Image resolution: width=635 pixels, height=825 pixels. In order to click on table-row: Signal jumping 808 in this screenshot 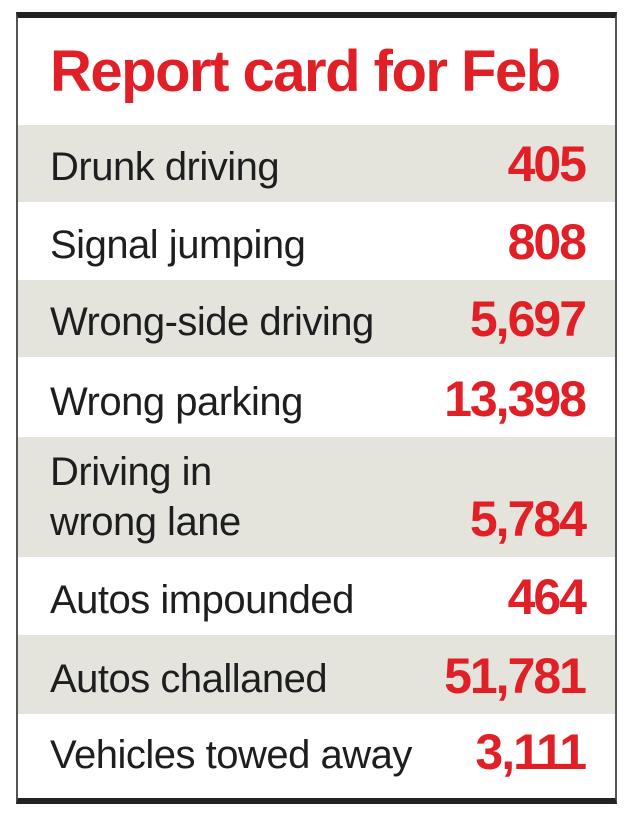, I will do `click(316, 241)`.